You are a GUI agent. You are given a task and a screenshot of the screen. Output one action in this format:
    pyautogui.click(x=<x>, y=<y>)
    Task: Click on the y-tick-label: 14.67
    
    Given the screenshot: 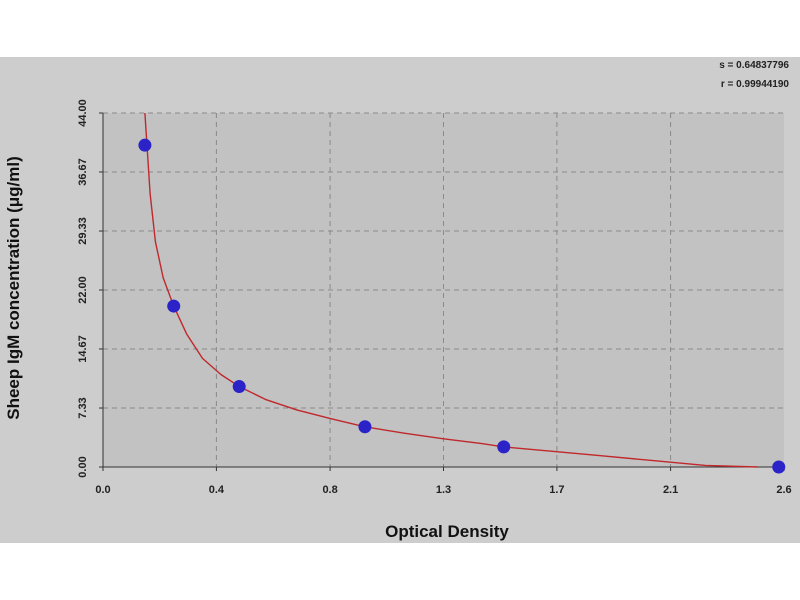 What is the action you would take?
    pyautogui.click(x=83, y=349)
    